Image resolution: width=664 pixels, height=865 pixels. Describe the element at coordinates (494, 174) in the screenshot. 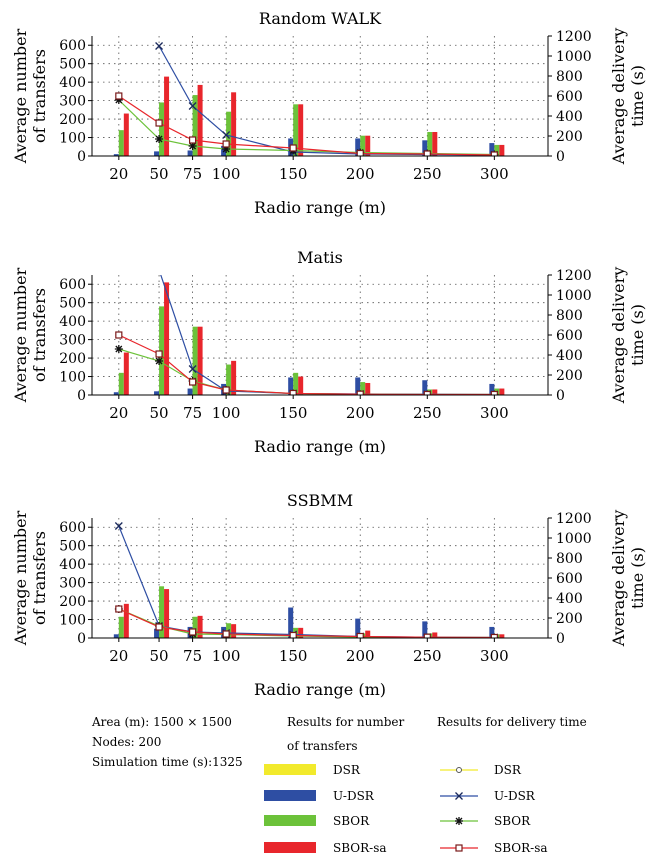

I see `x-tick-label: 300` at that location.